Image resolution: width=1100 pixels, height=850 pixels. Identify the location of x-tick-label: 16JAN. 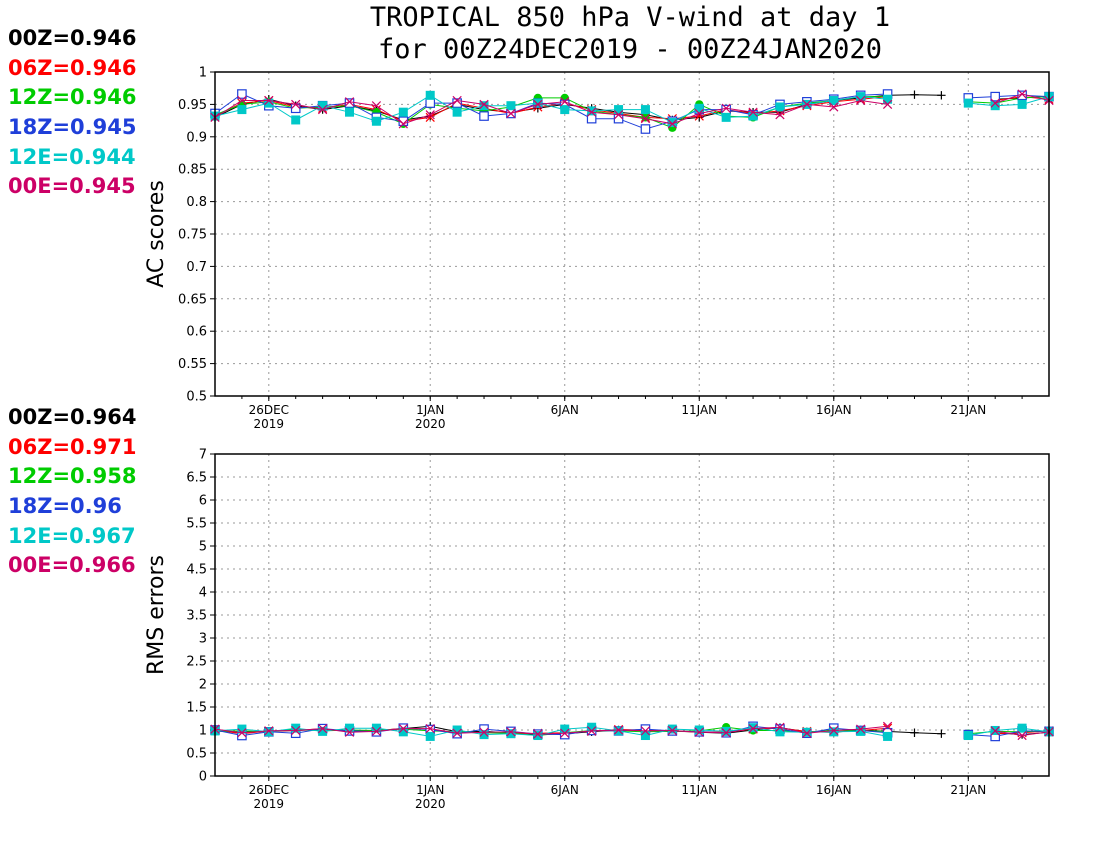
(834, 410).